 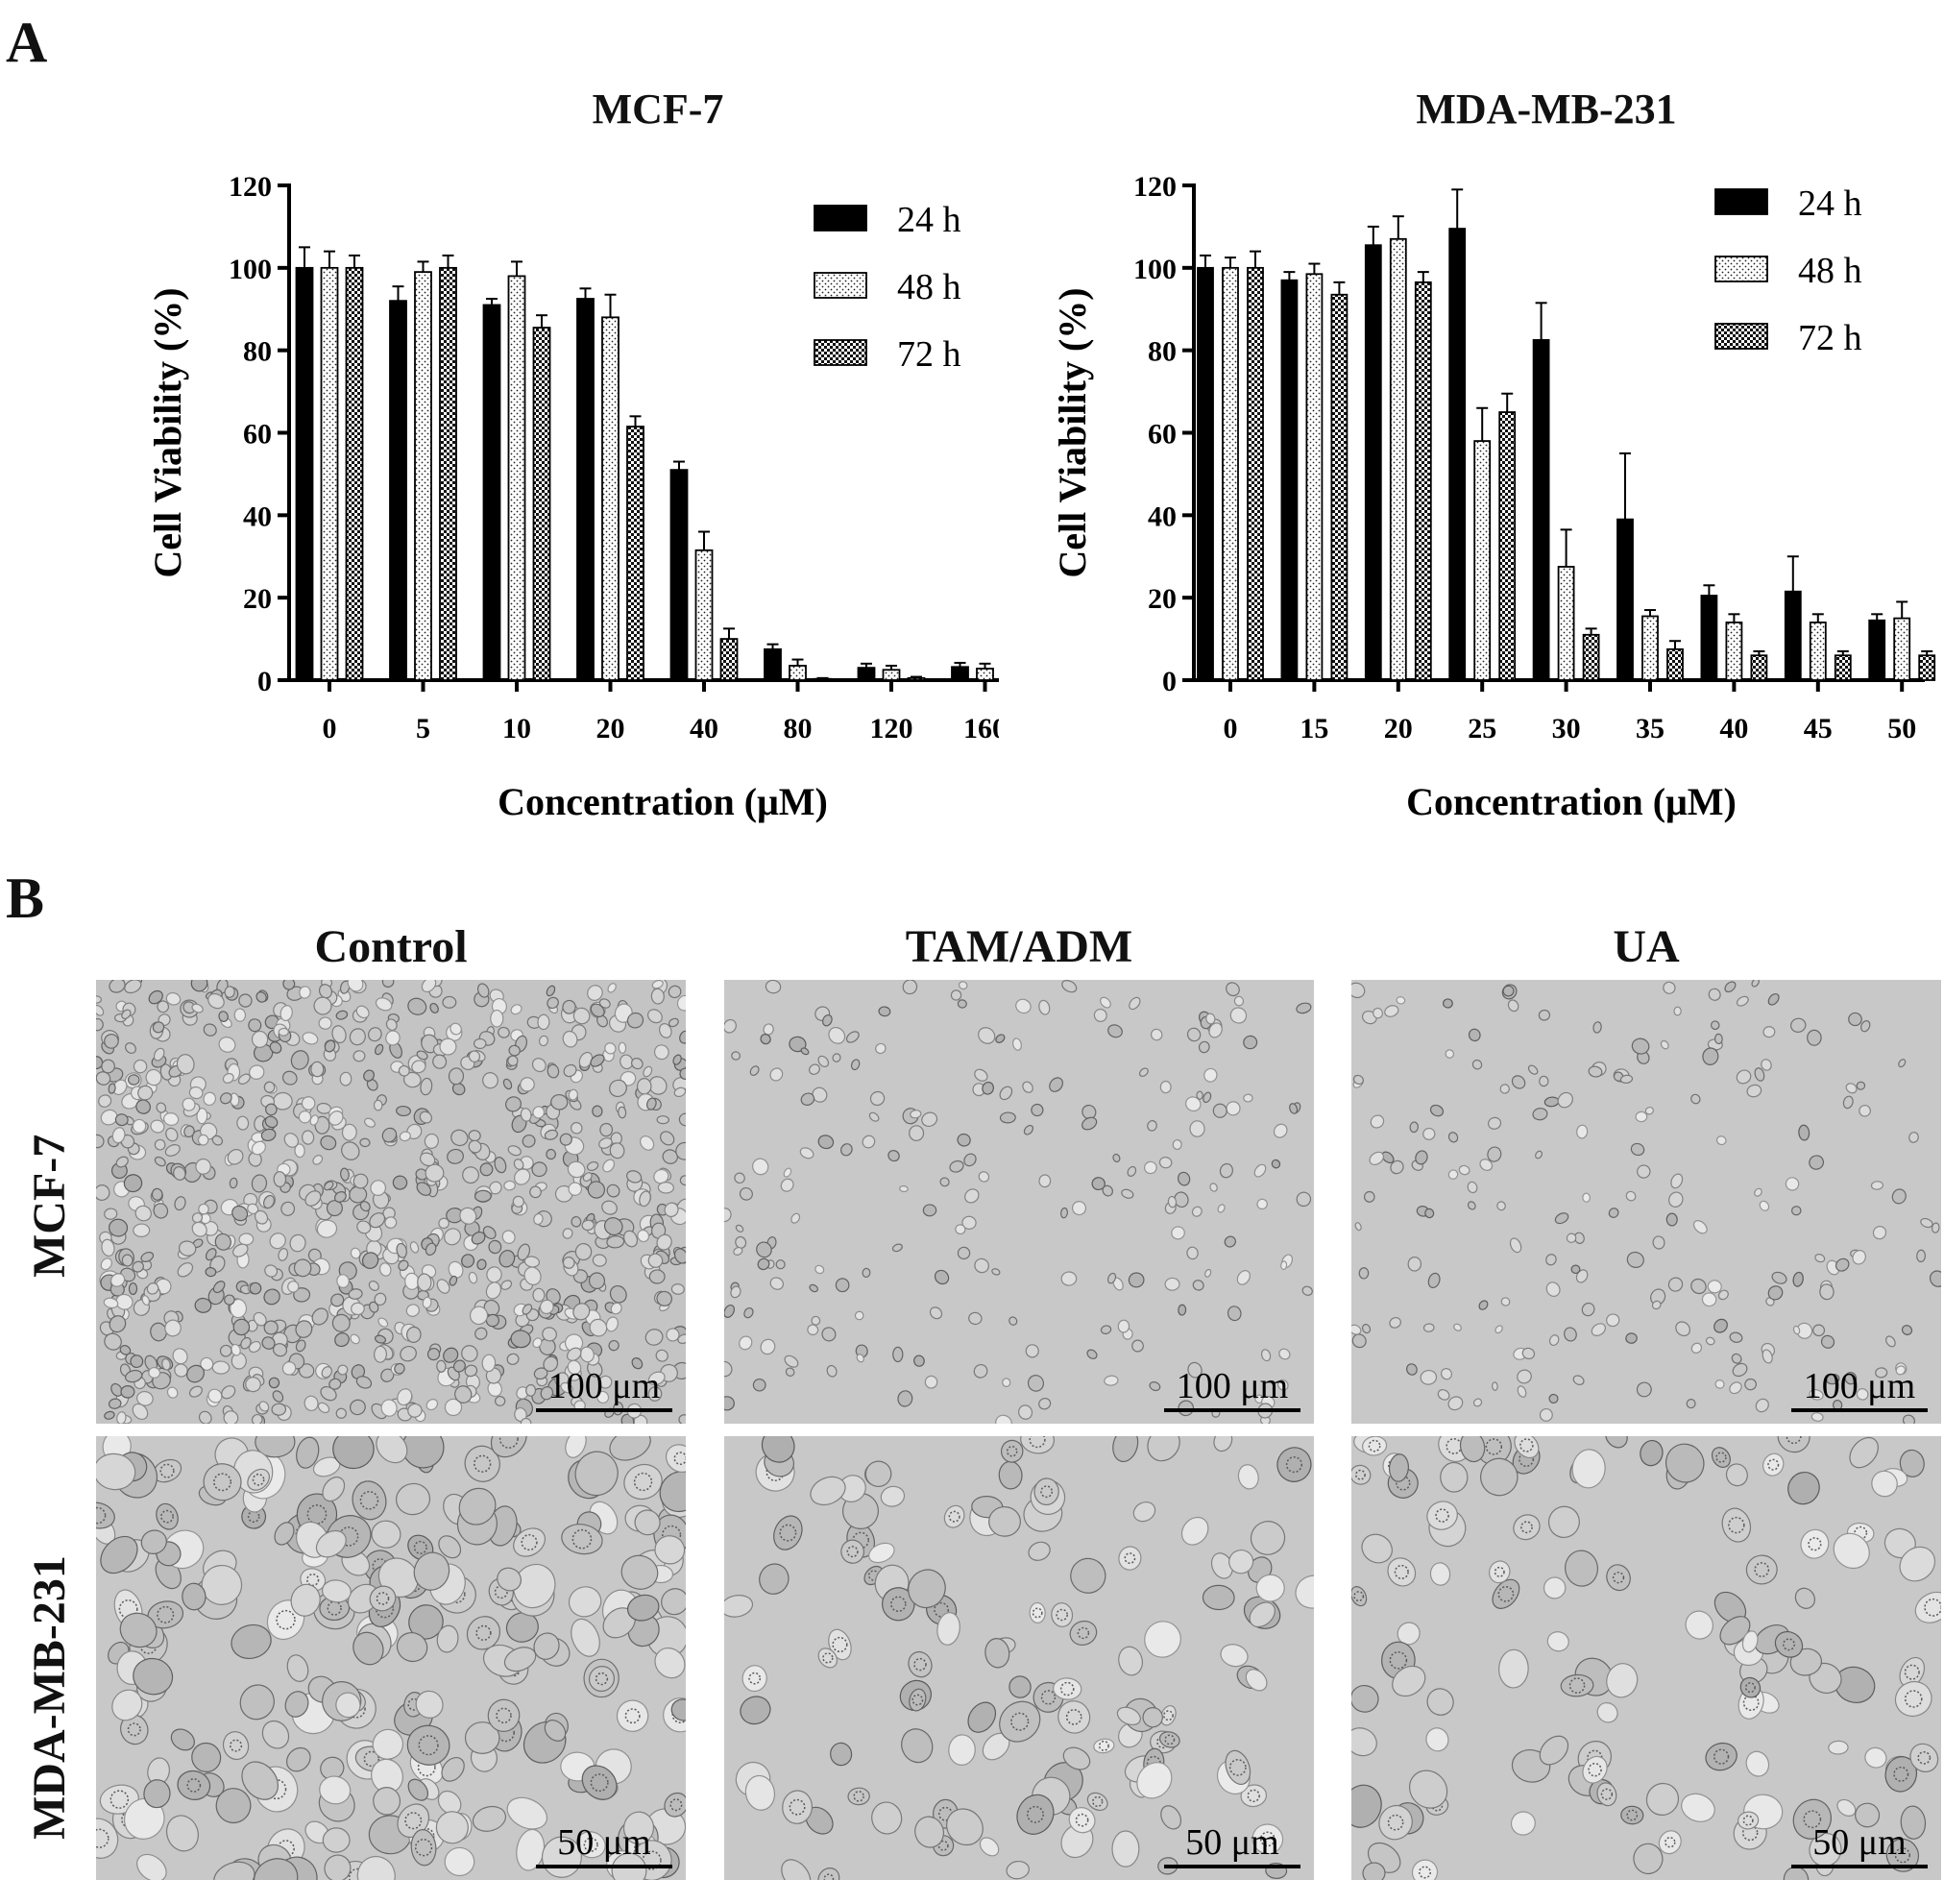 I want to click on chart-title-mcf7: MCF-7, so click(x=658, y=109).